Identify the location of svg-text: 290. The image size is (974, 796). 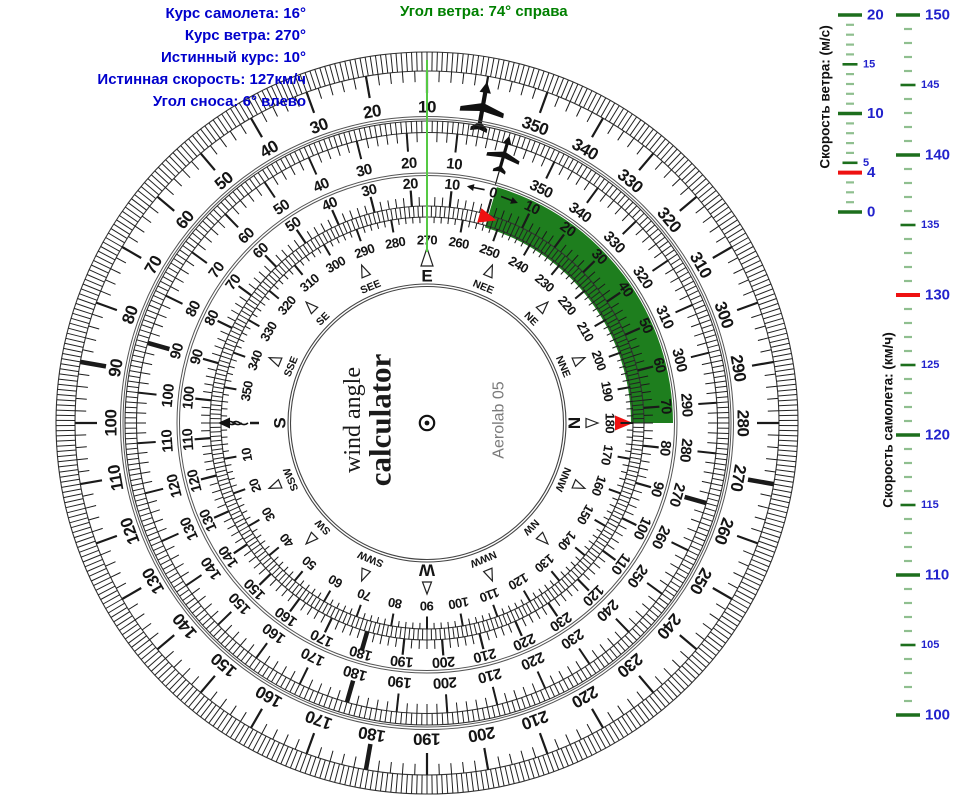
(686, 405).